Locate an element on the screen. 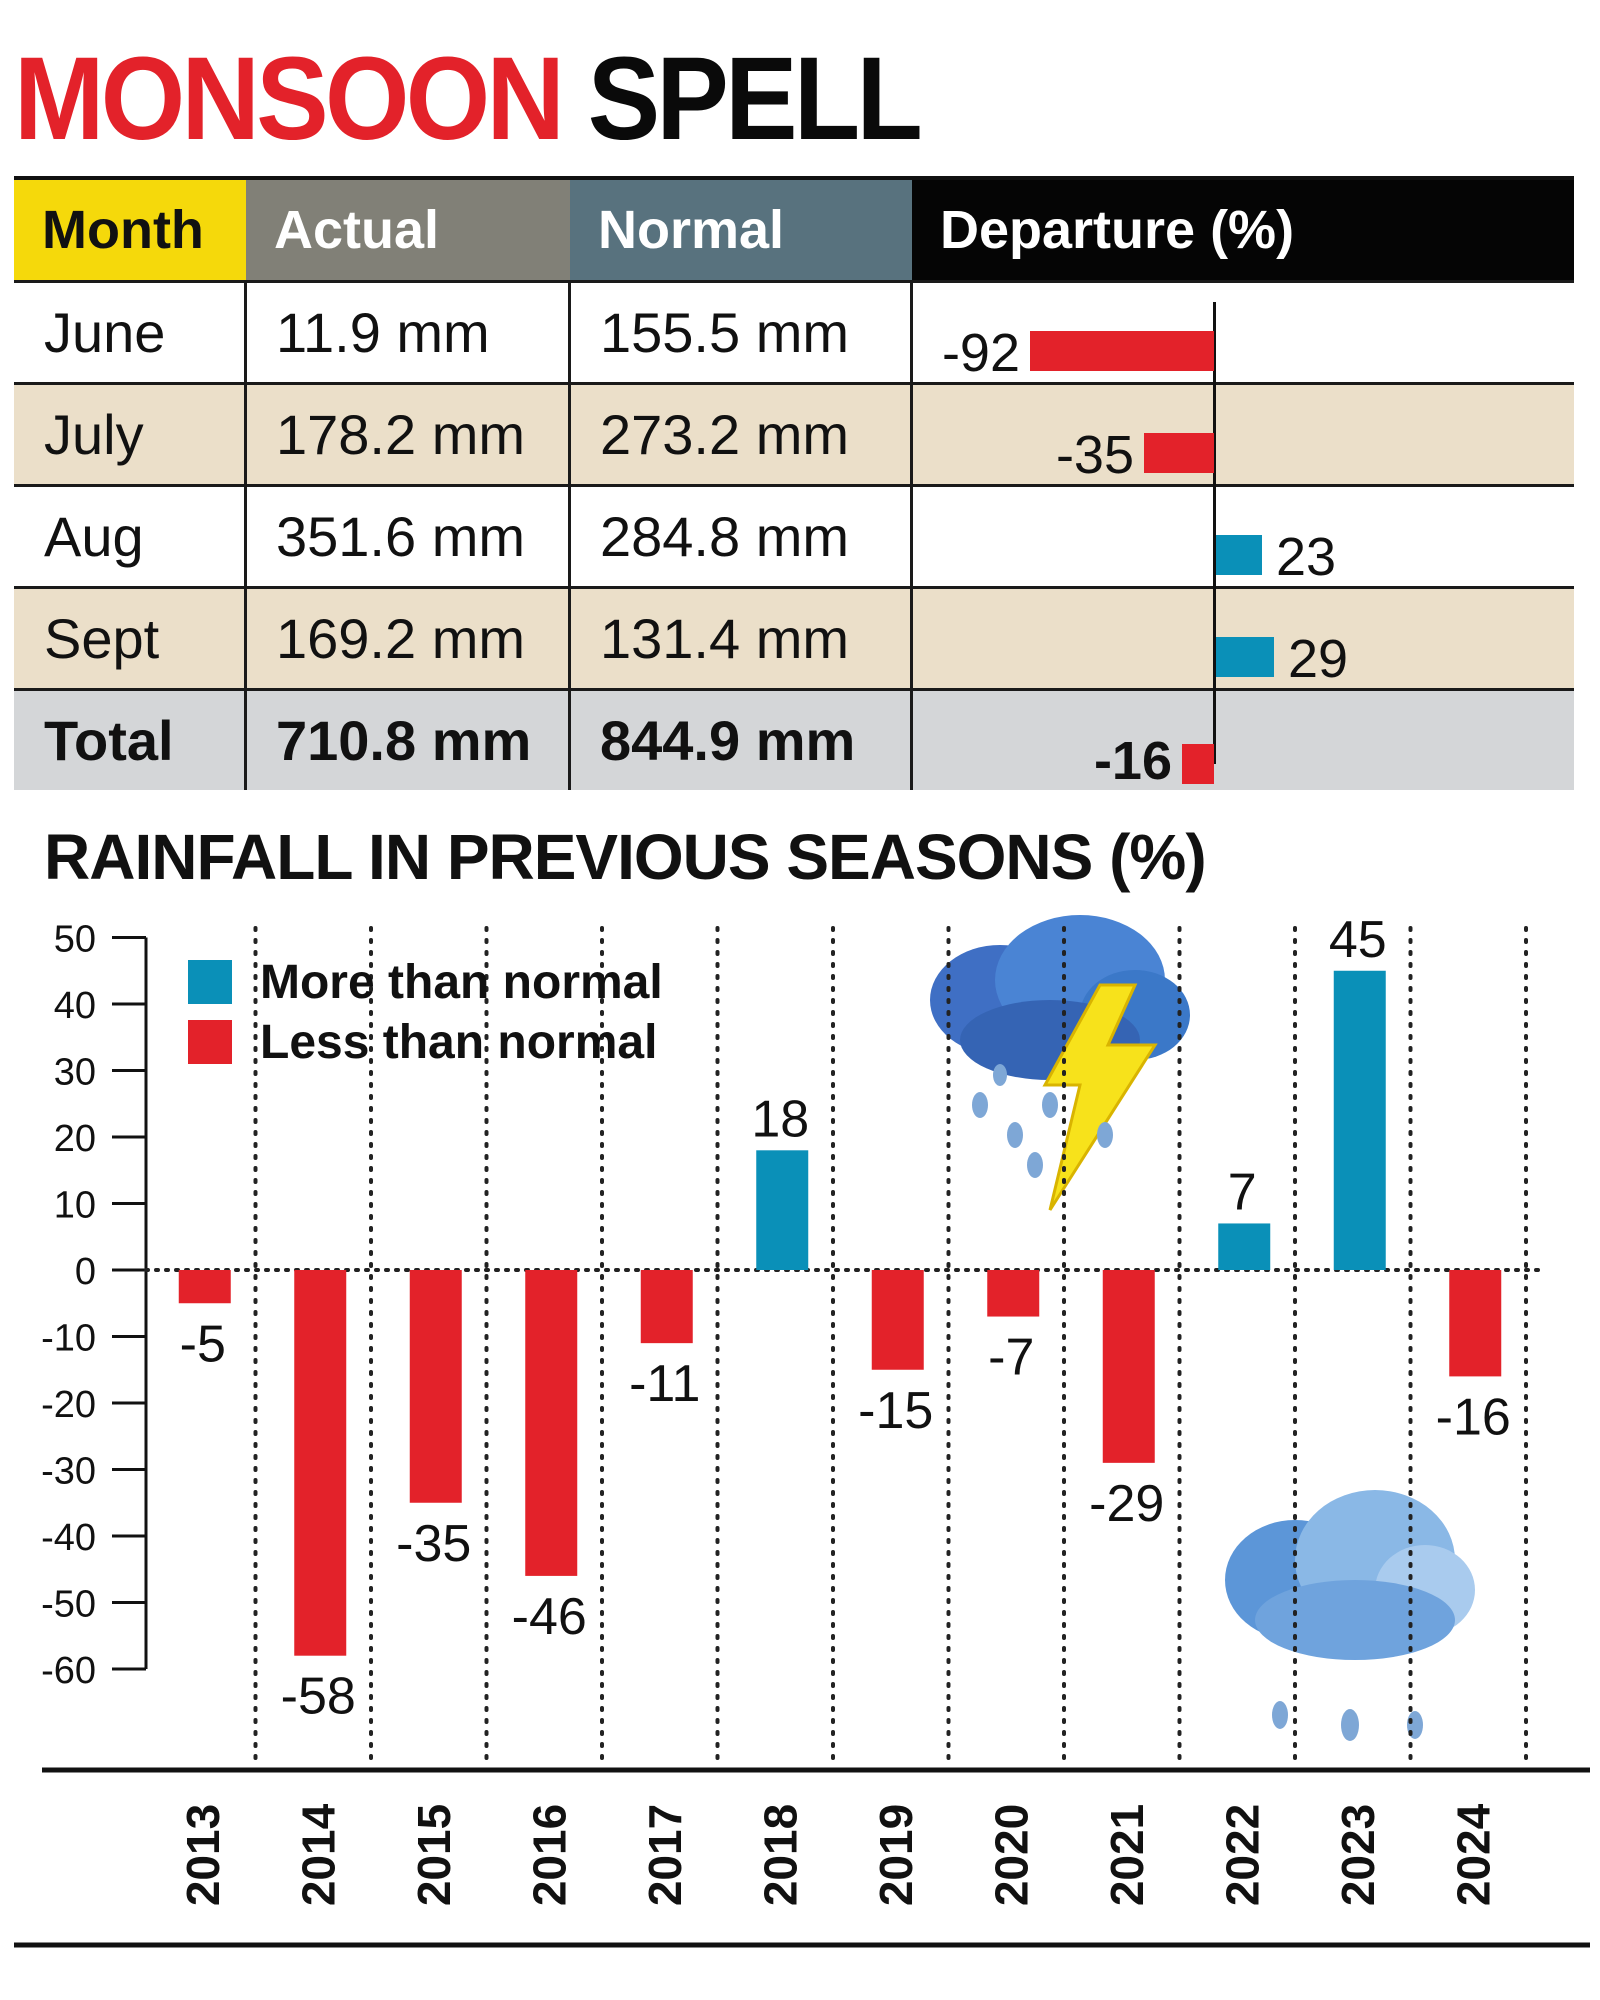  y-tick-label: -30 is located at coordinates (68, 1472).